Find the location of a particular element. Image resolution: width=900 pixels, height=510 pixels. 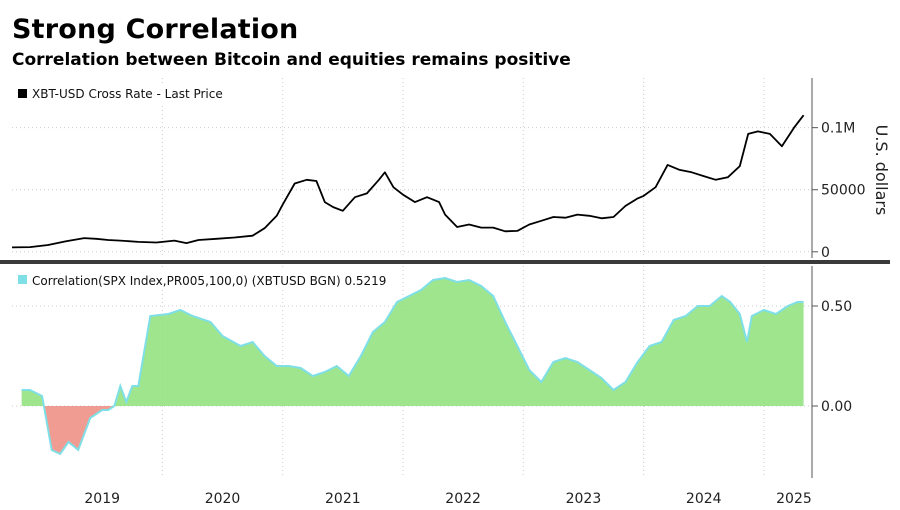

corr-legend-swatch is located at coordinates (22, 279).